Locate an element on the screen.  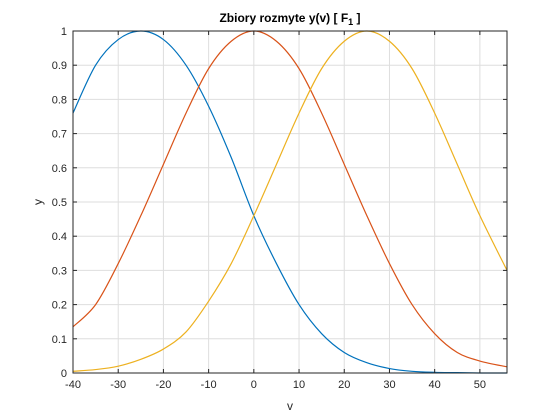
y-tick-label: 0.4 is located at coordinates (59, 237).